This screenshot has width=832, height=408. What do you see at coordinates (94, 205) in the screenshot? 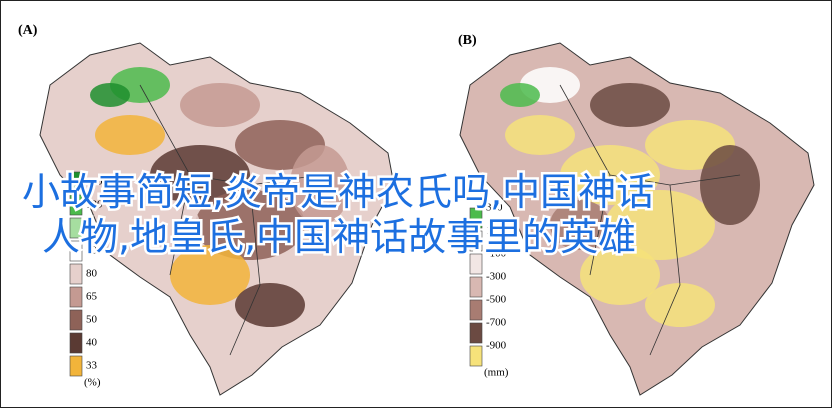
I see `legend-label: 130` at bounding box center [94, 205].